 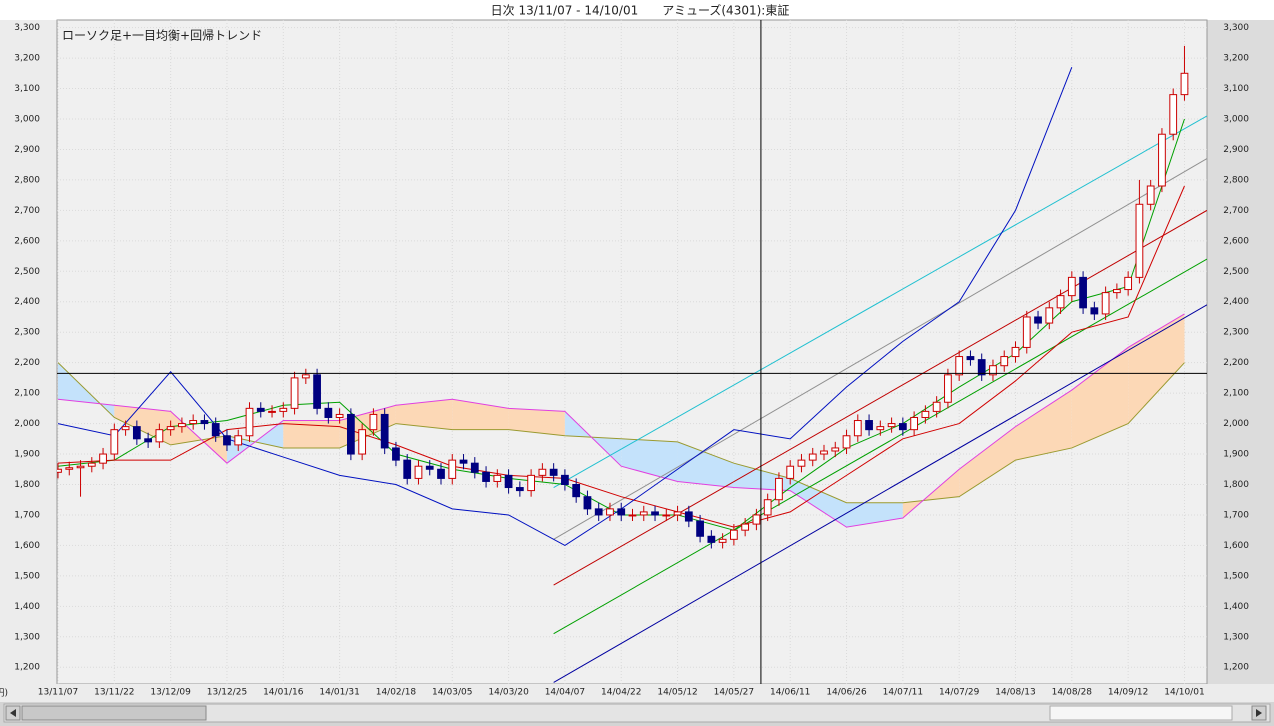 What do you see at coordinates (903, 693) in the screenshot?
I see `x-tick-label: 14/07/11` at bounding box center [903, 693].